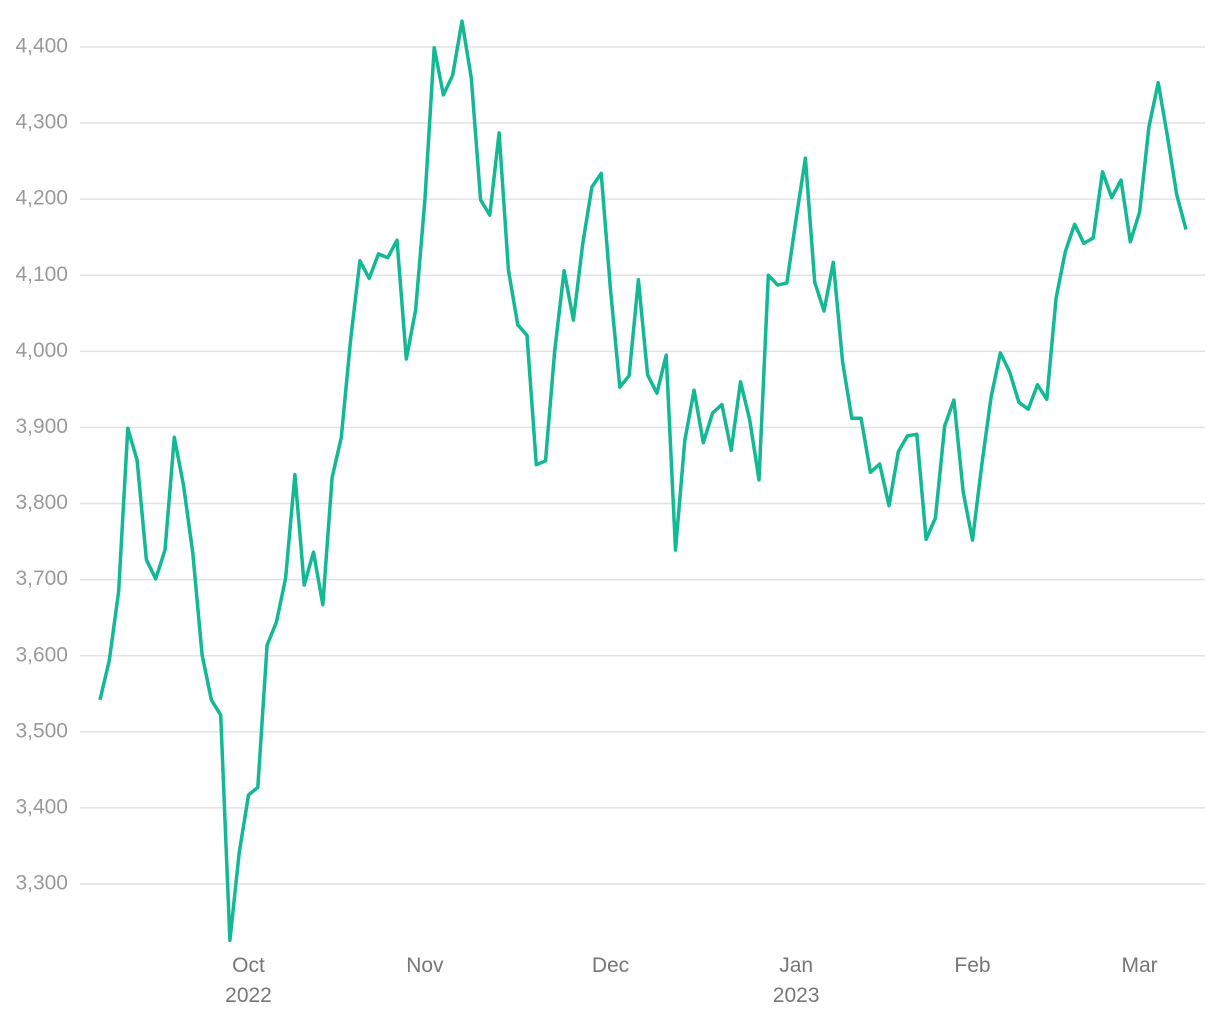 This screenshot has width=1220, height=1020. I want to click on x-tick-label-line: Feb, so click(972, 965).